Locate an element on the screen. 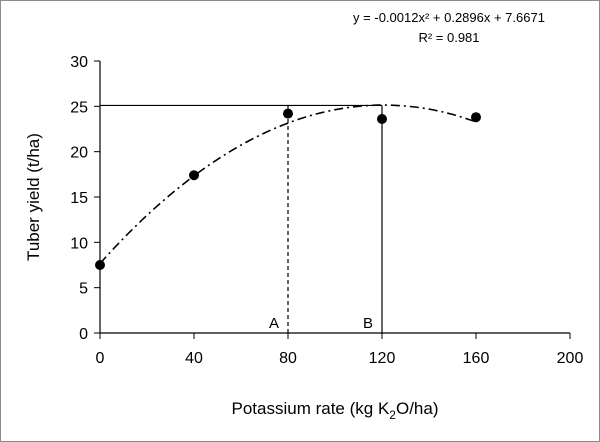 The height and width of the screenshot is (442, 600). y-tick-label: 0 is located at coordinates (83, 334).